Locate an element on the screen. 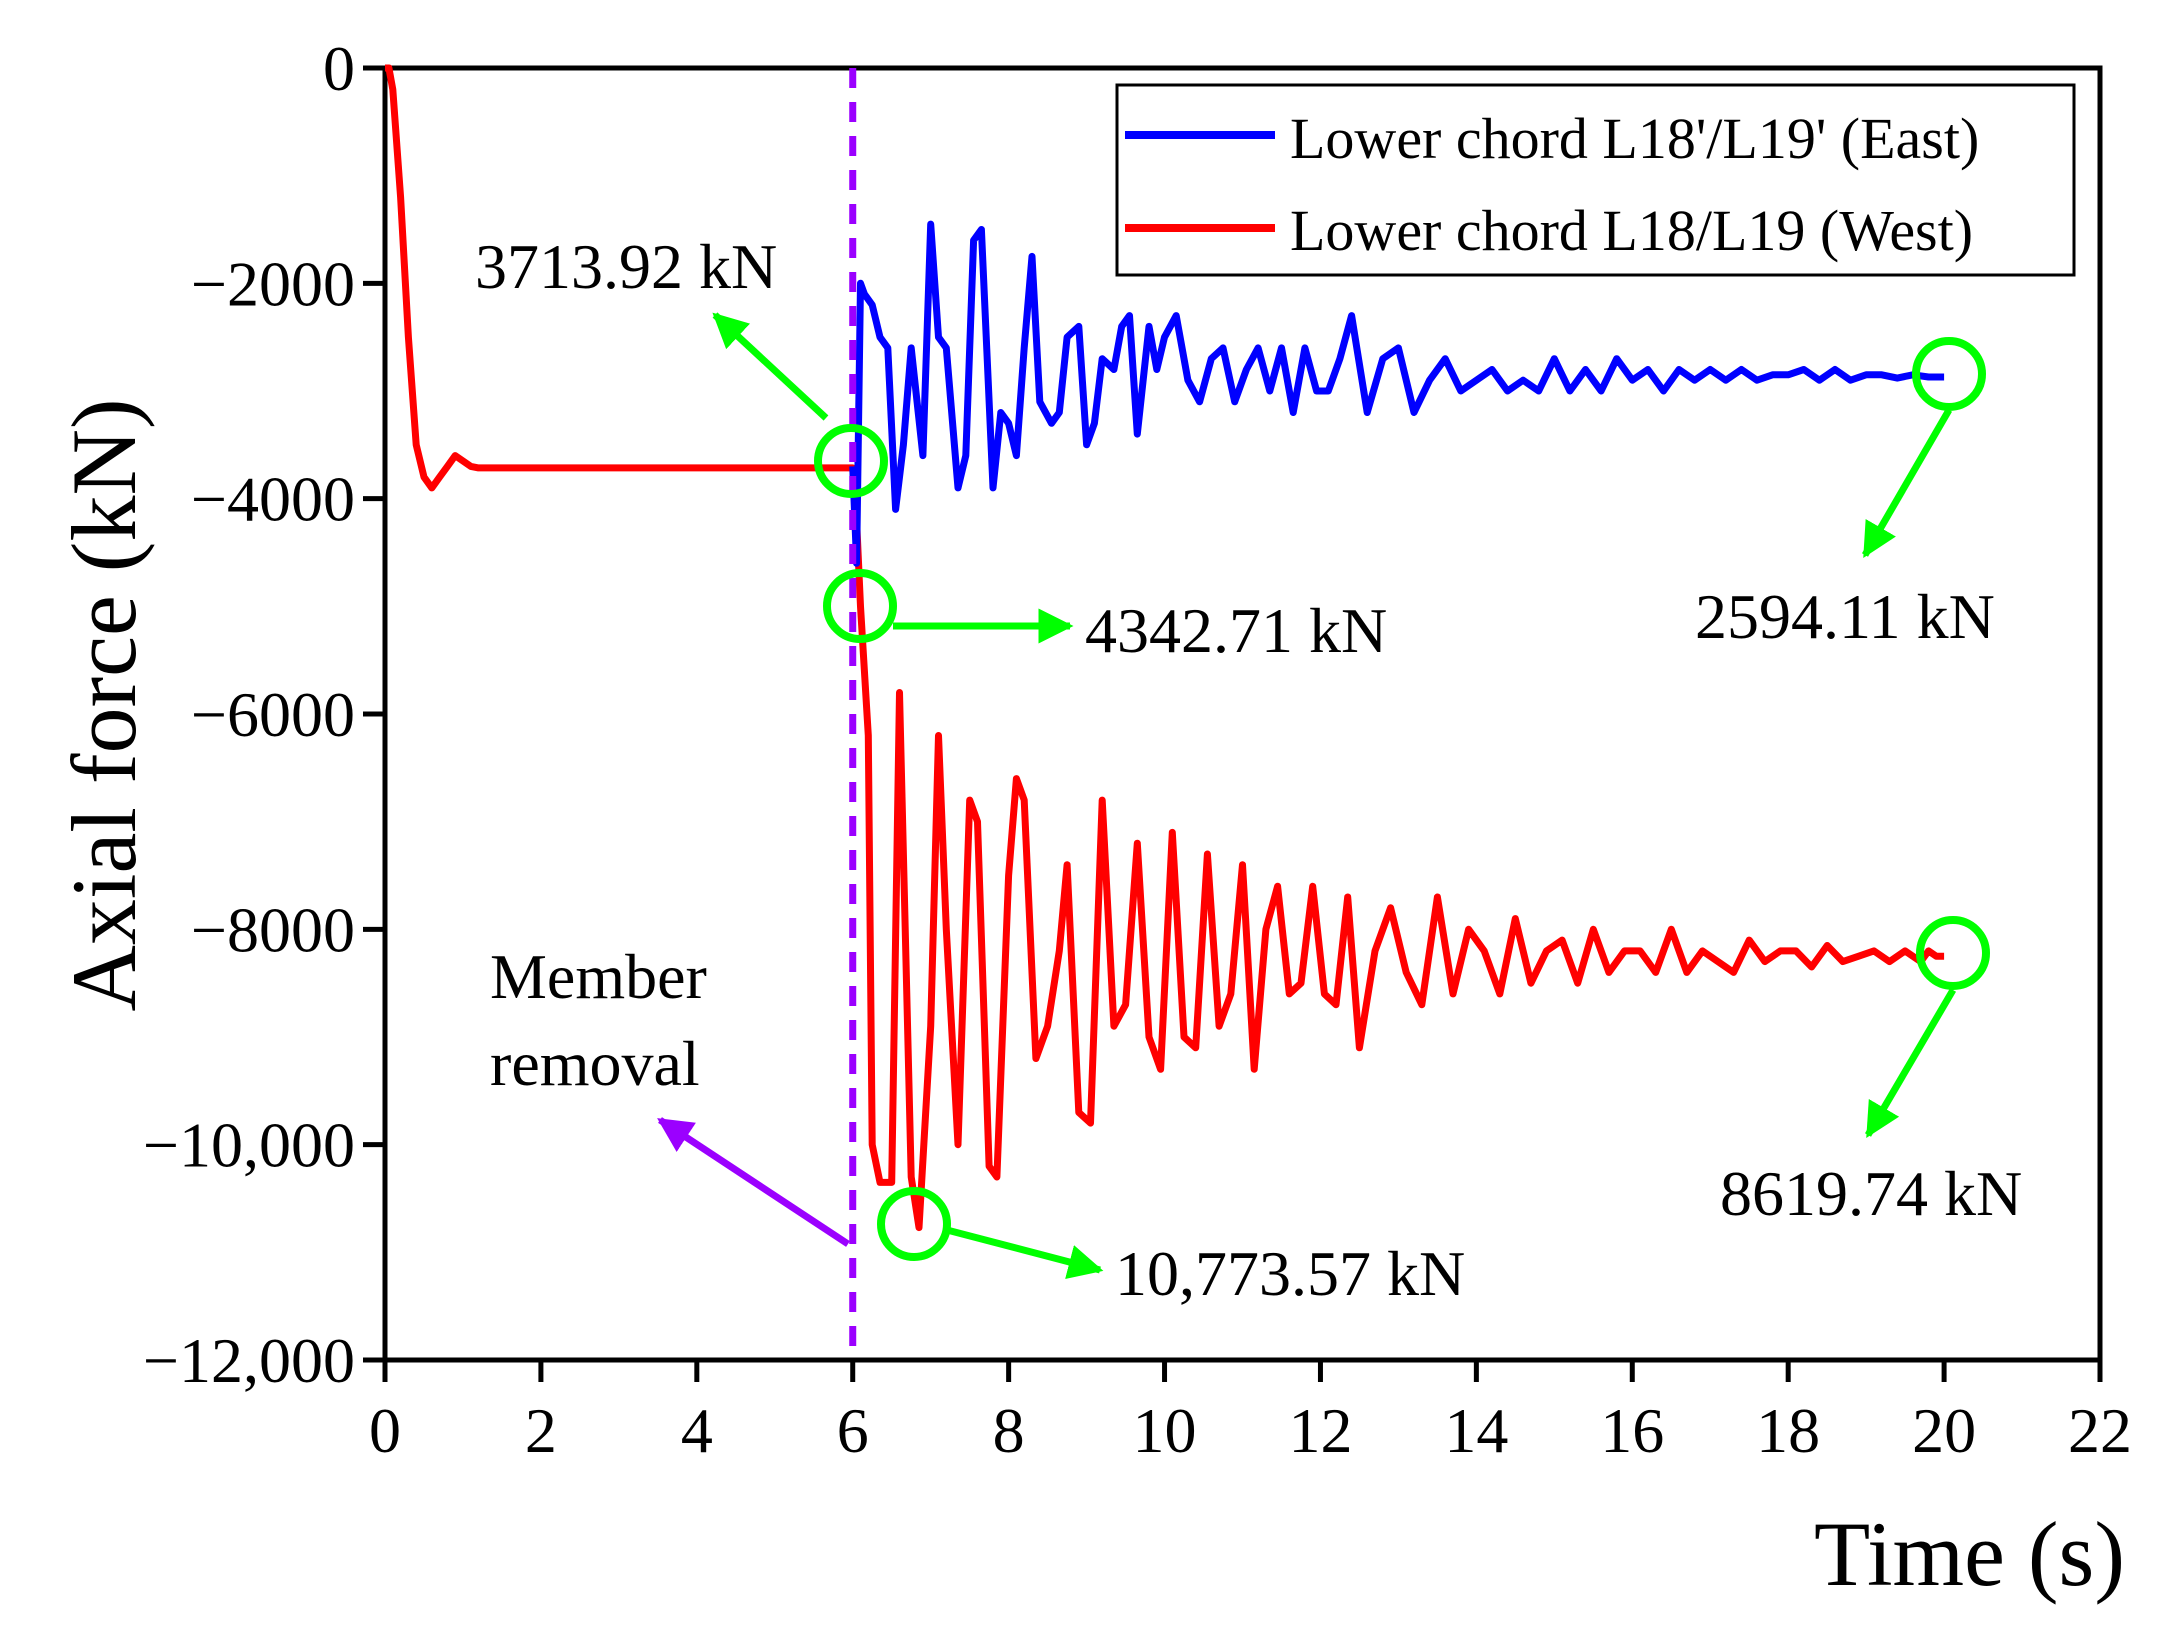  series-line-east is located at coordinates (1397, 393).